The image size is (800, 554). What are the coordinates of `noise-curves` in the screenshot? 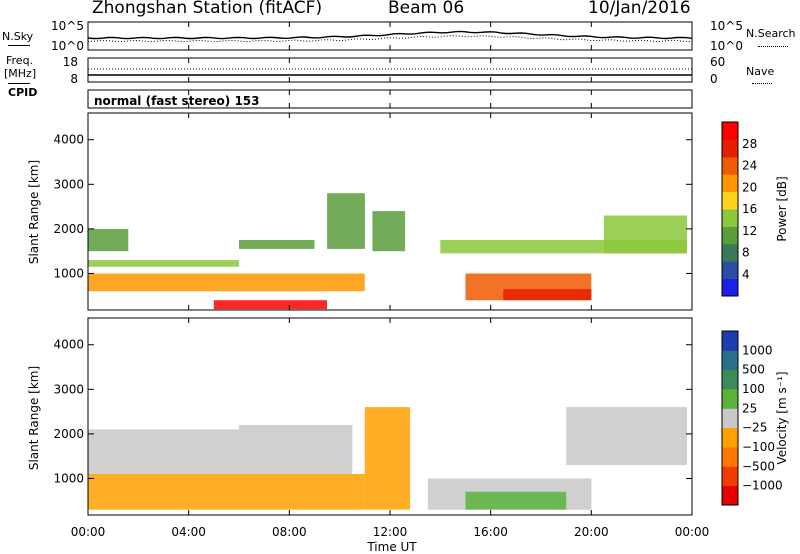 It's located at (390, 36).